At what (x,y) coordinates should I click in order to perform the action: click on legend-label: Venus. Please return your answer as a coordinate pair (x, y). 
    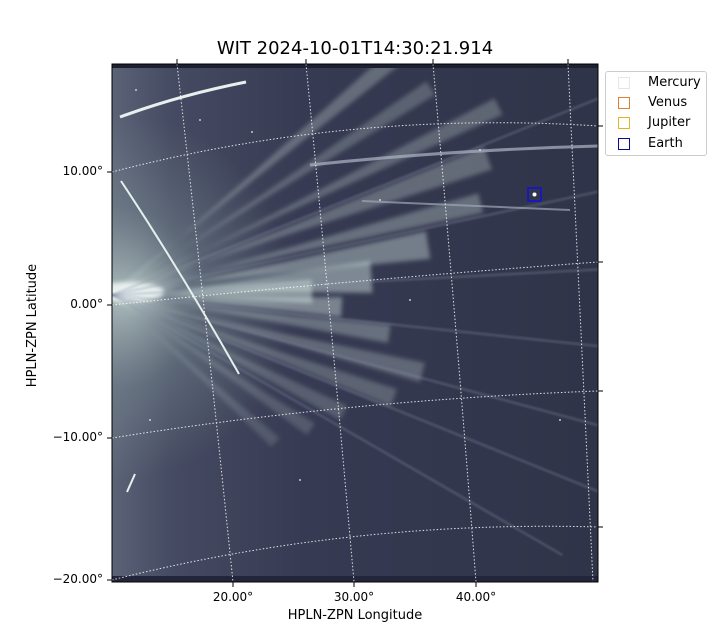
    Looking at the image, I should click on (668, 102).